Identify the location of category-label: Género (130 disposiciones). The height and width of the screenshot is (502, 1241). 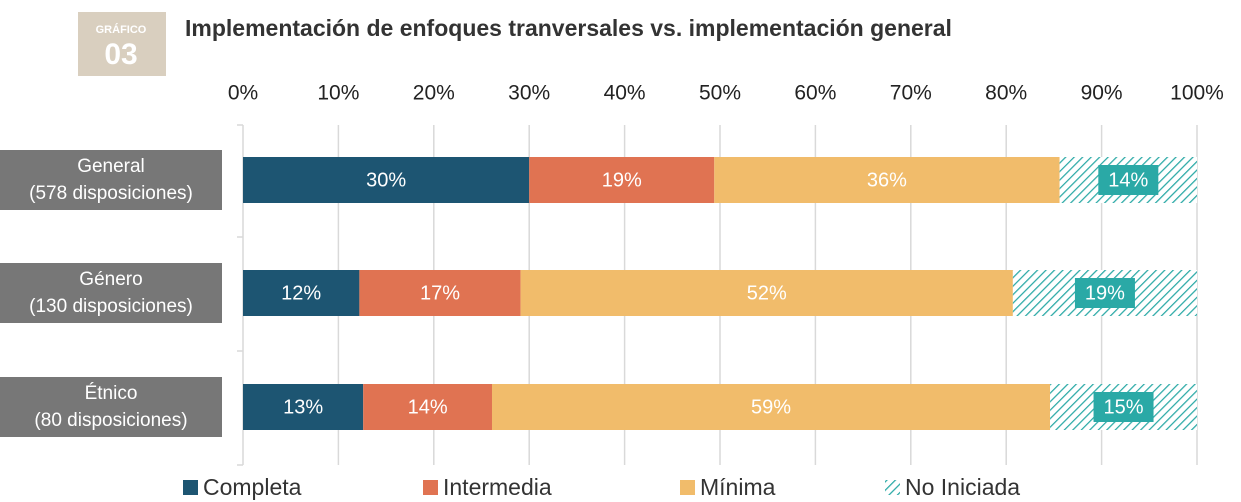
(111, 293).